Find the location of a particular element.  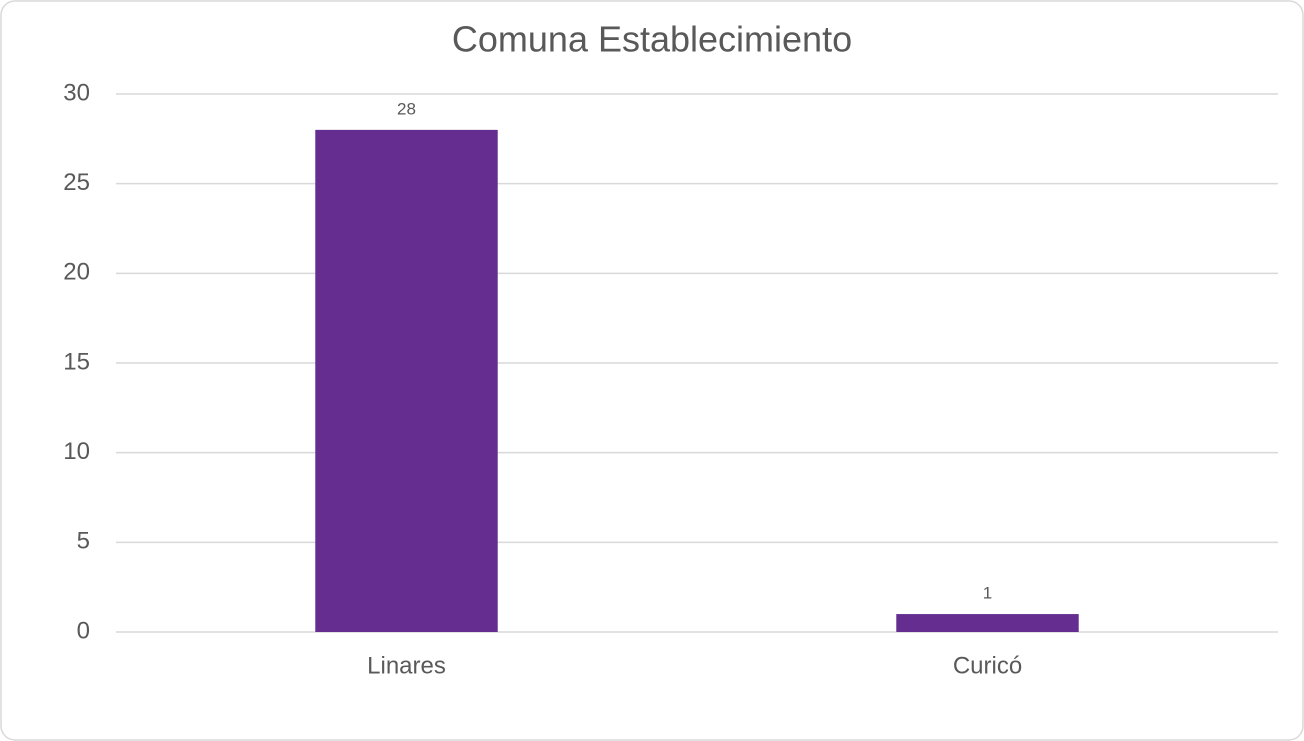

chart-title: Comuna Establecimiento is located at coordinates (652, 39).